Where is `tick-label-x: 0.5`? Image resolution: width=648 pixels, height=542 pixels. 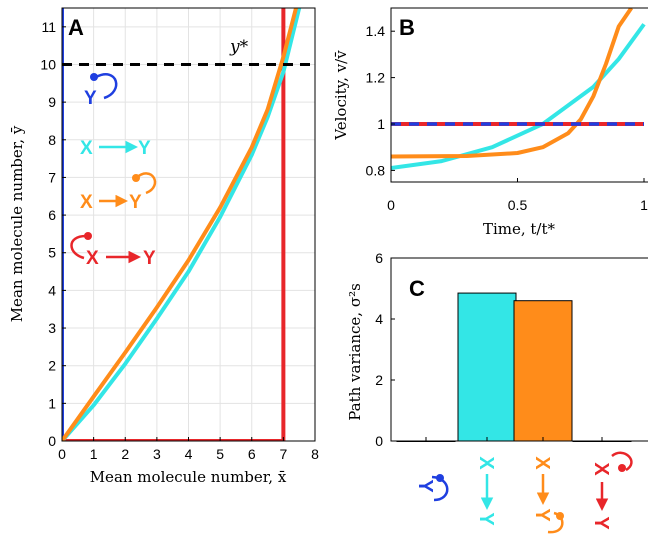
tick-label-x: 0.5 is located at coordinates (518, 205).